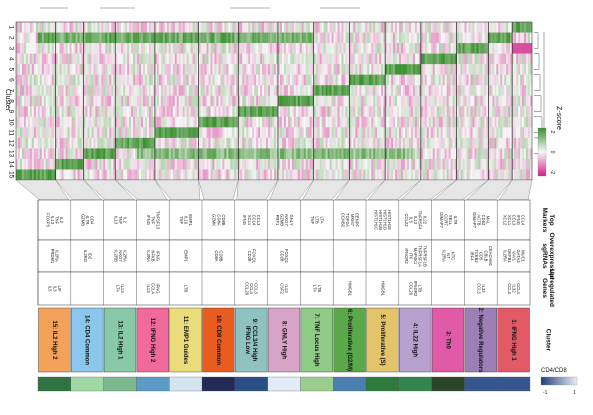 This screenshot has height=415, width=593. Describe the element at coordinates (284, 256) in the screenshot. I see `table-row-sgrnas` at that location.